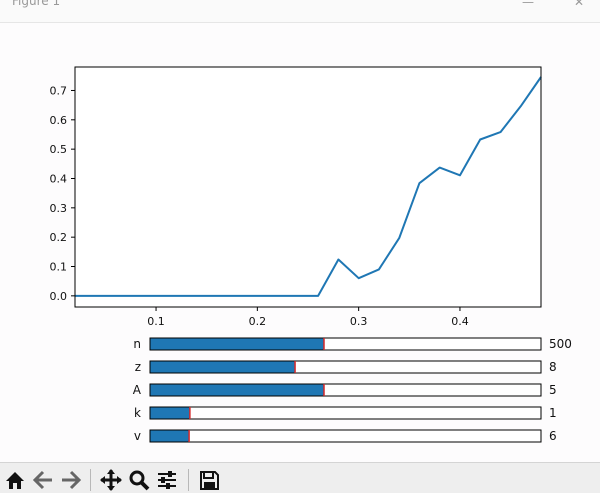 This screenshot has height=493, width=600. What do you see at coordinates (59, 237) in the screenshot?
I see `y-tick-label: 0.2` at bounding box center [59, 237].